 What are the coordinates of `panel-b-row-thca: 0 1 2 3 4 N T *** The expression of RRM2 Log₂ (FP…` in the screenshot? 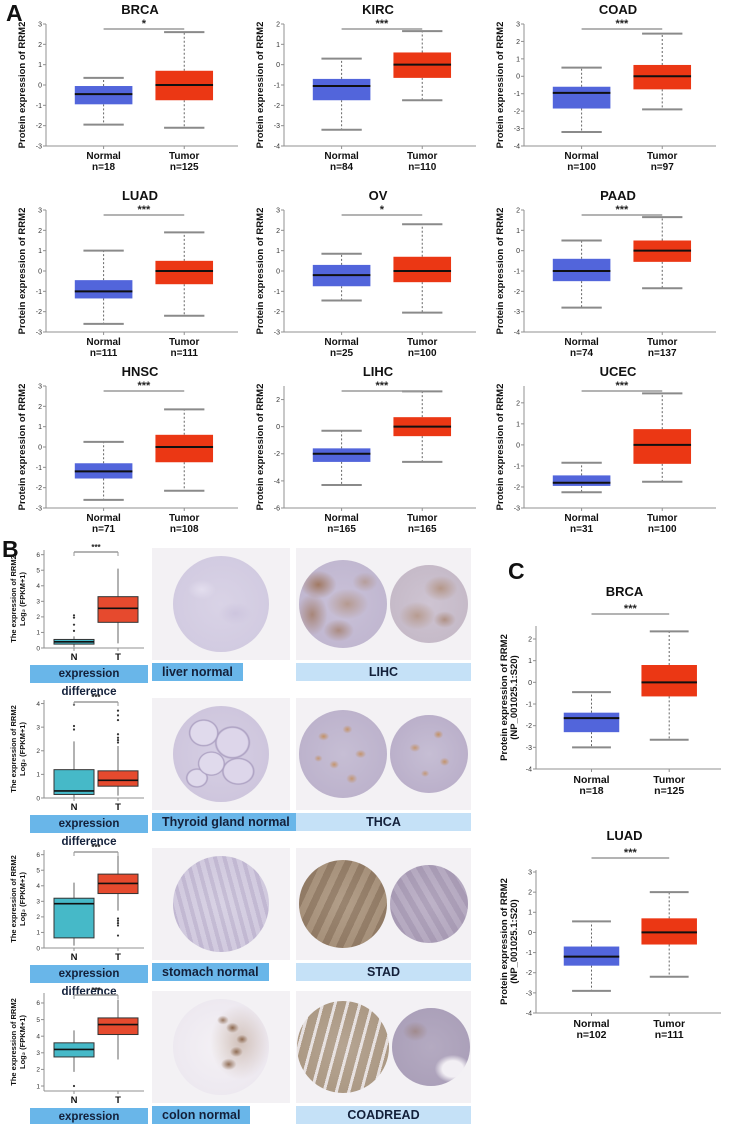 It's located at (241, 770).